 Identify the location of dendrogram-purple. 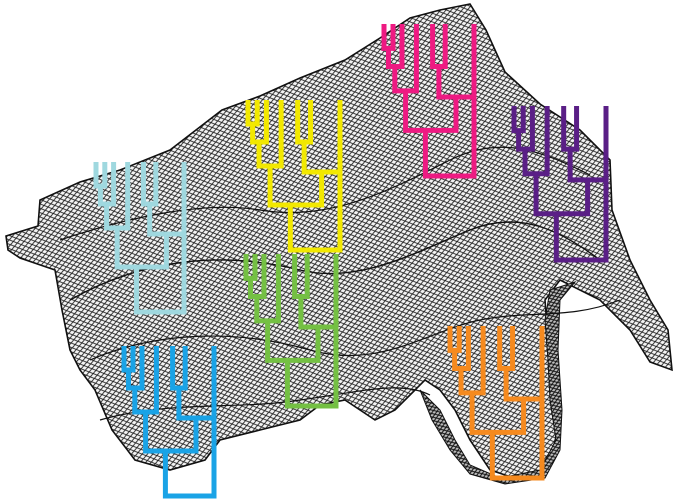
(560, 184).